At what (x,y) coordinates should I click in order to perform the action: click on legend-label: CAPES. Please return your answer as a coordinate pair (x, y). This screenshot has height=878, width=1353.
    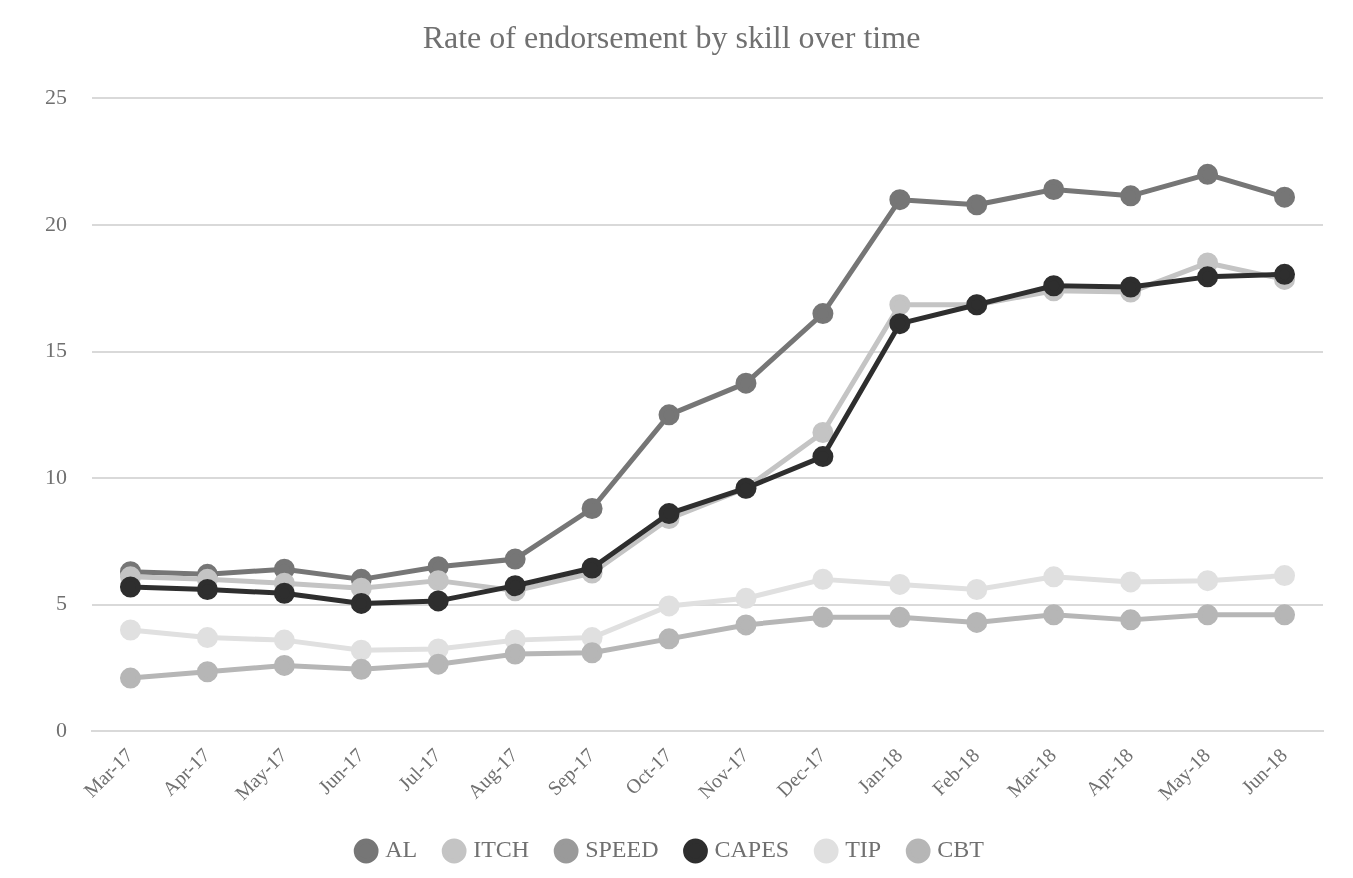
    Looking at the image, I should click on (752, 849).